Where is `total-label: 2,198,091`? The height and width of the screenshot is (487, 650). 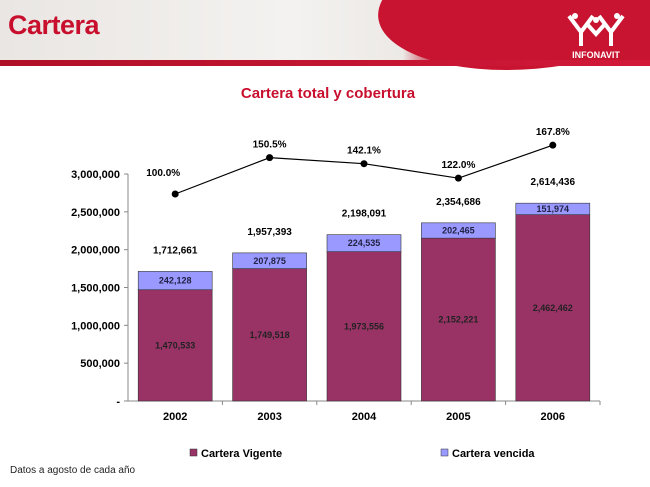
total-label: 2,198,091 is located at coordinates (364, 214).